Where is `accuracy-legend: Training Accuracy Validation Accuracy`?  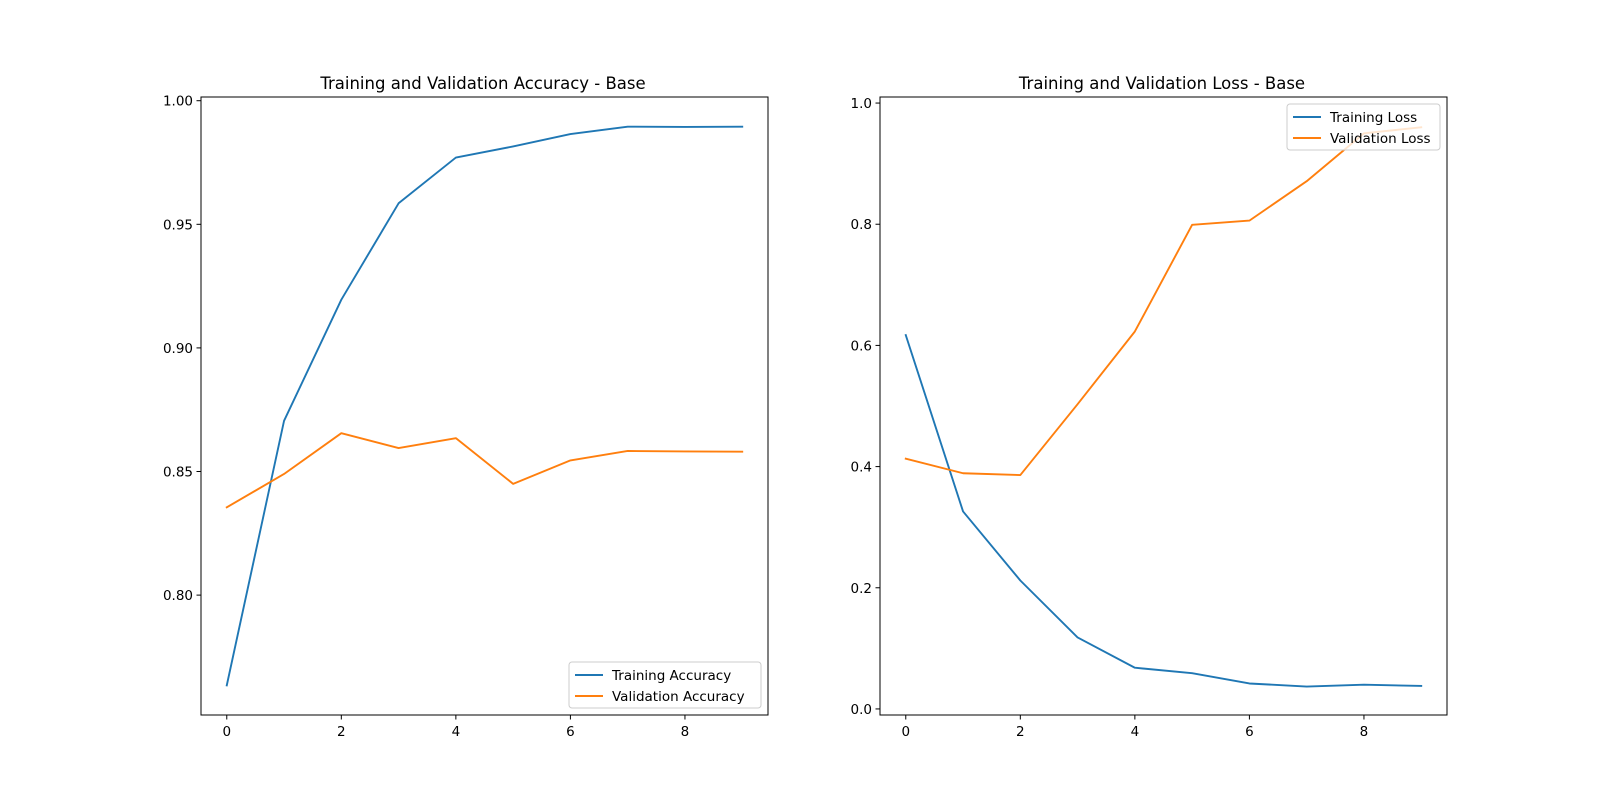
accuracy-legend: Training Accuracy Validation Accuracy is located at coordinates (665, 685).